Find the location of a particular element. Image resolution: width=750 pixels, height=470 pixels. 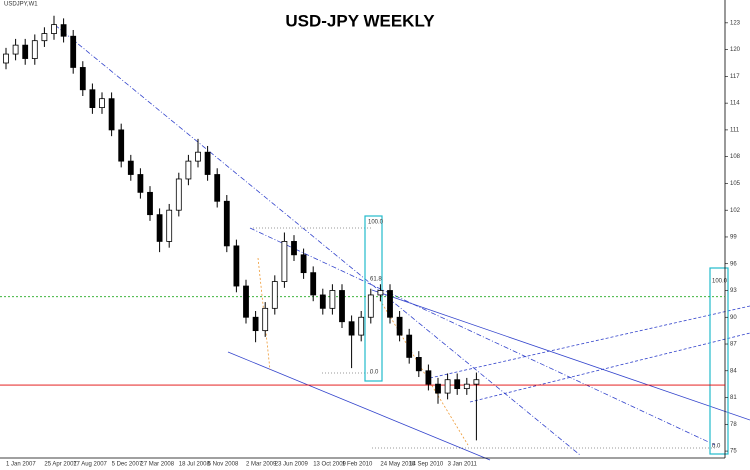

y-tick-label: 84 is located at coordinates (733, 371).